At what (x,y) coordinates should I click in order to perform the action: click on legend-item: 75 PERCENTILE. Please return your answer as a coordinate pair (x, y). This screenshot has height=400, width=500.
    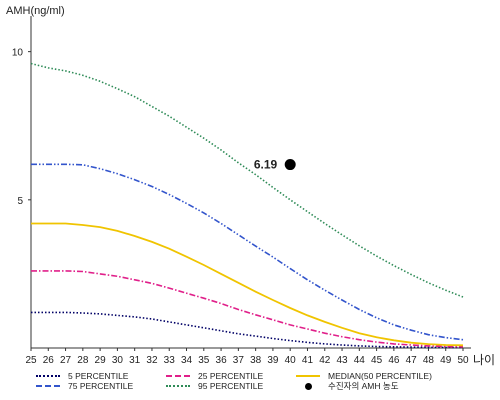
    Looking at the image, I should click on (101, 386).